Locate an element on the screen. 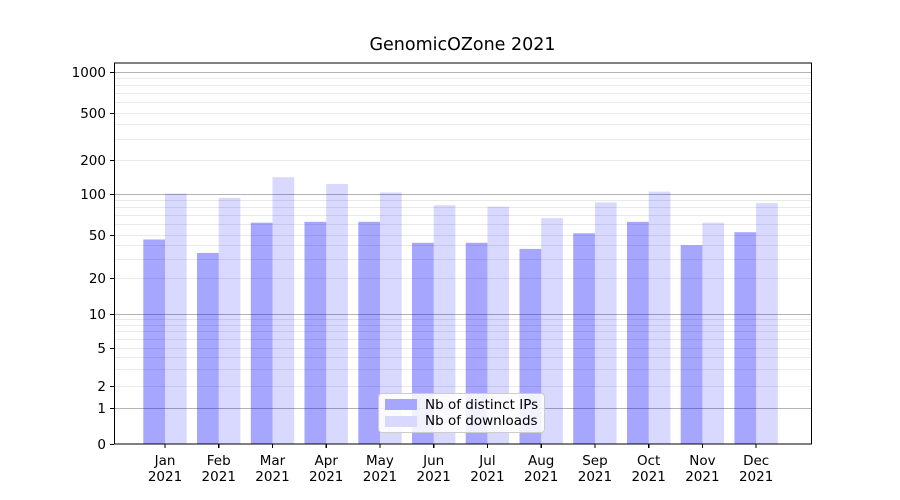 The width and height of the screenshot is (900, 500). x-tick-label-month: Sep is located at coordinates (594, 461).